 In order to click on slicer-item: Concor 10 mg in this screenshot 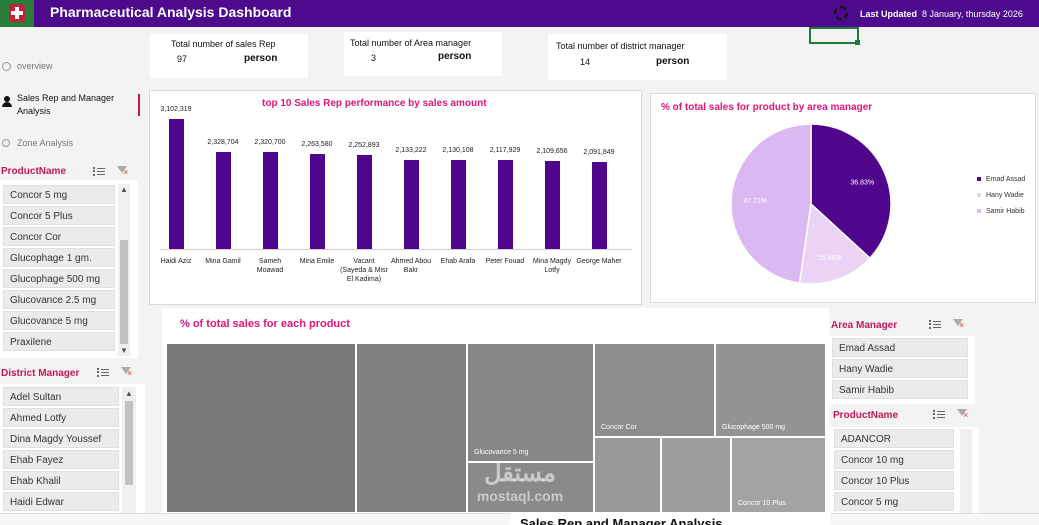, I will do `click(894, 459)`.